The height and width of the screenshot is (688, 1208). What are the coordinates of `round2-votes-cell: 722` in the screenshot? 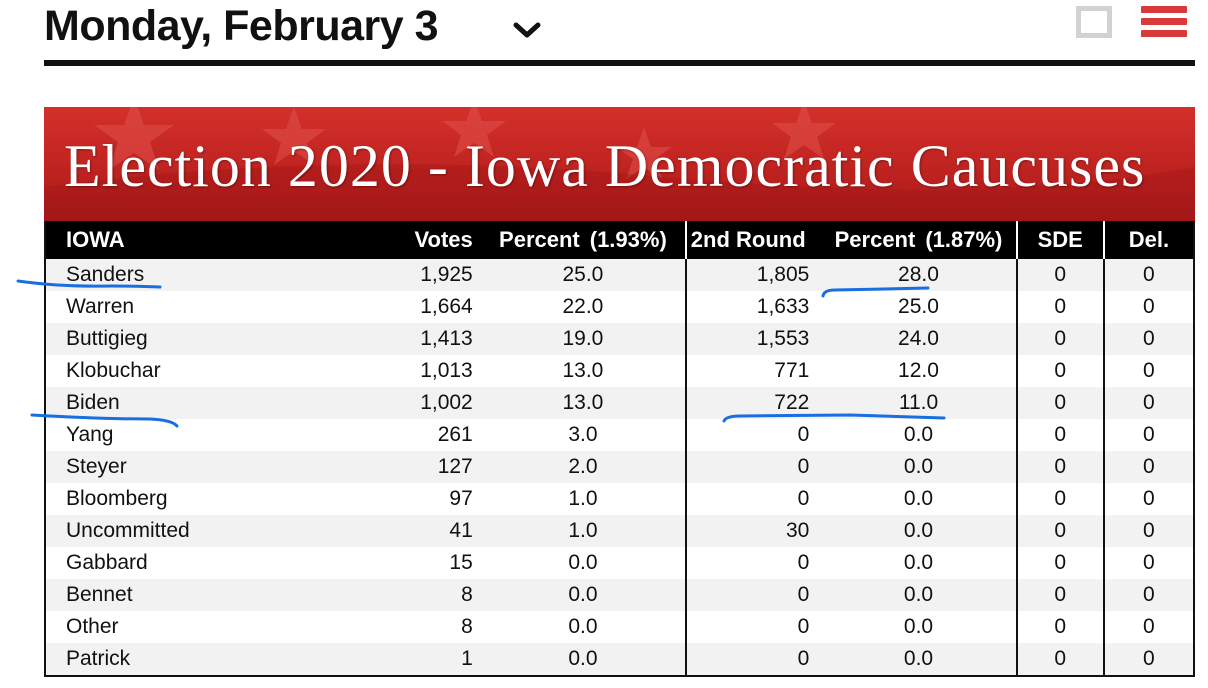 It's located at (753, 403).